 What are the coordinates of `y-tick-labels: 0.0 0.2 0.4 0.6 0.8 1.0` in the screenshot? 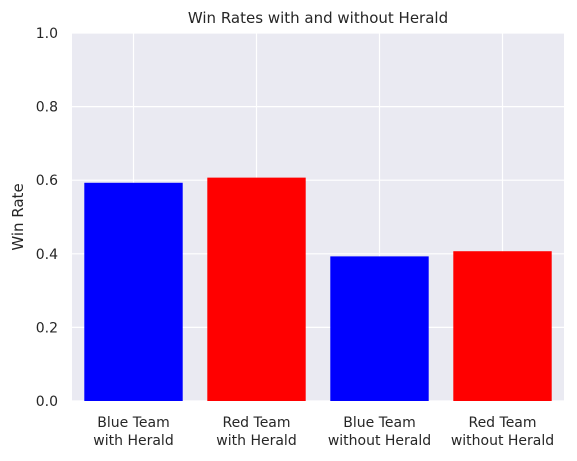 It's located at (47, 218).